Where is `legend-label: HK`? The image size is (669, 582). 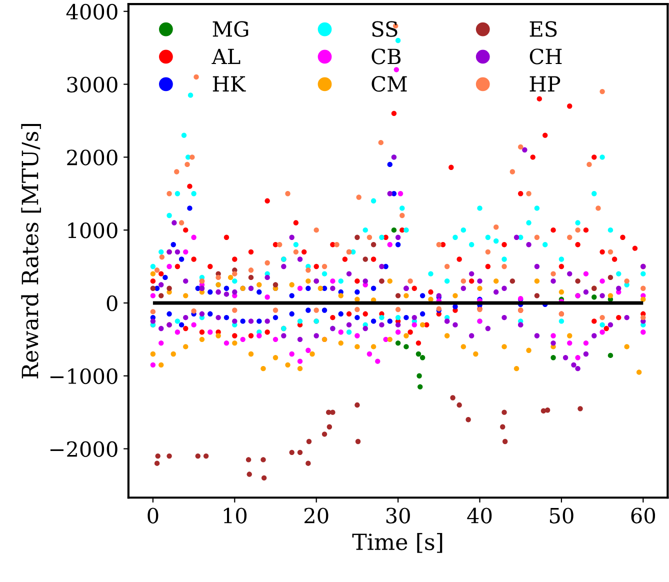
legend-label: HK is located at coordinates (229, 84).